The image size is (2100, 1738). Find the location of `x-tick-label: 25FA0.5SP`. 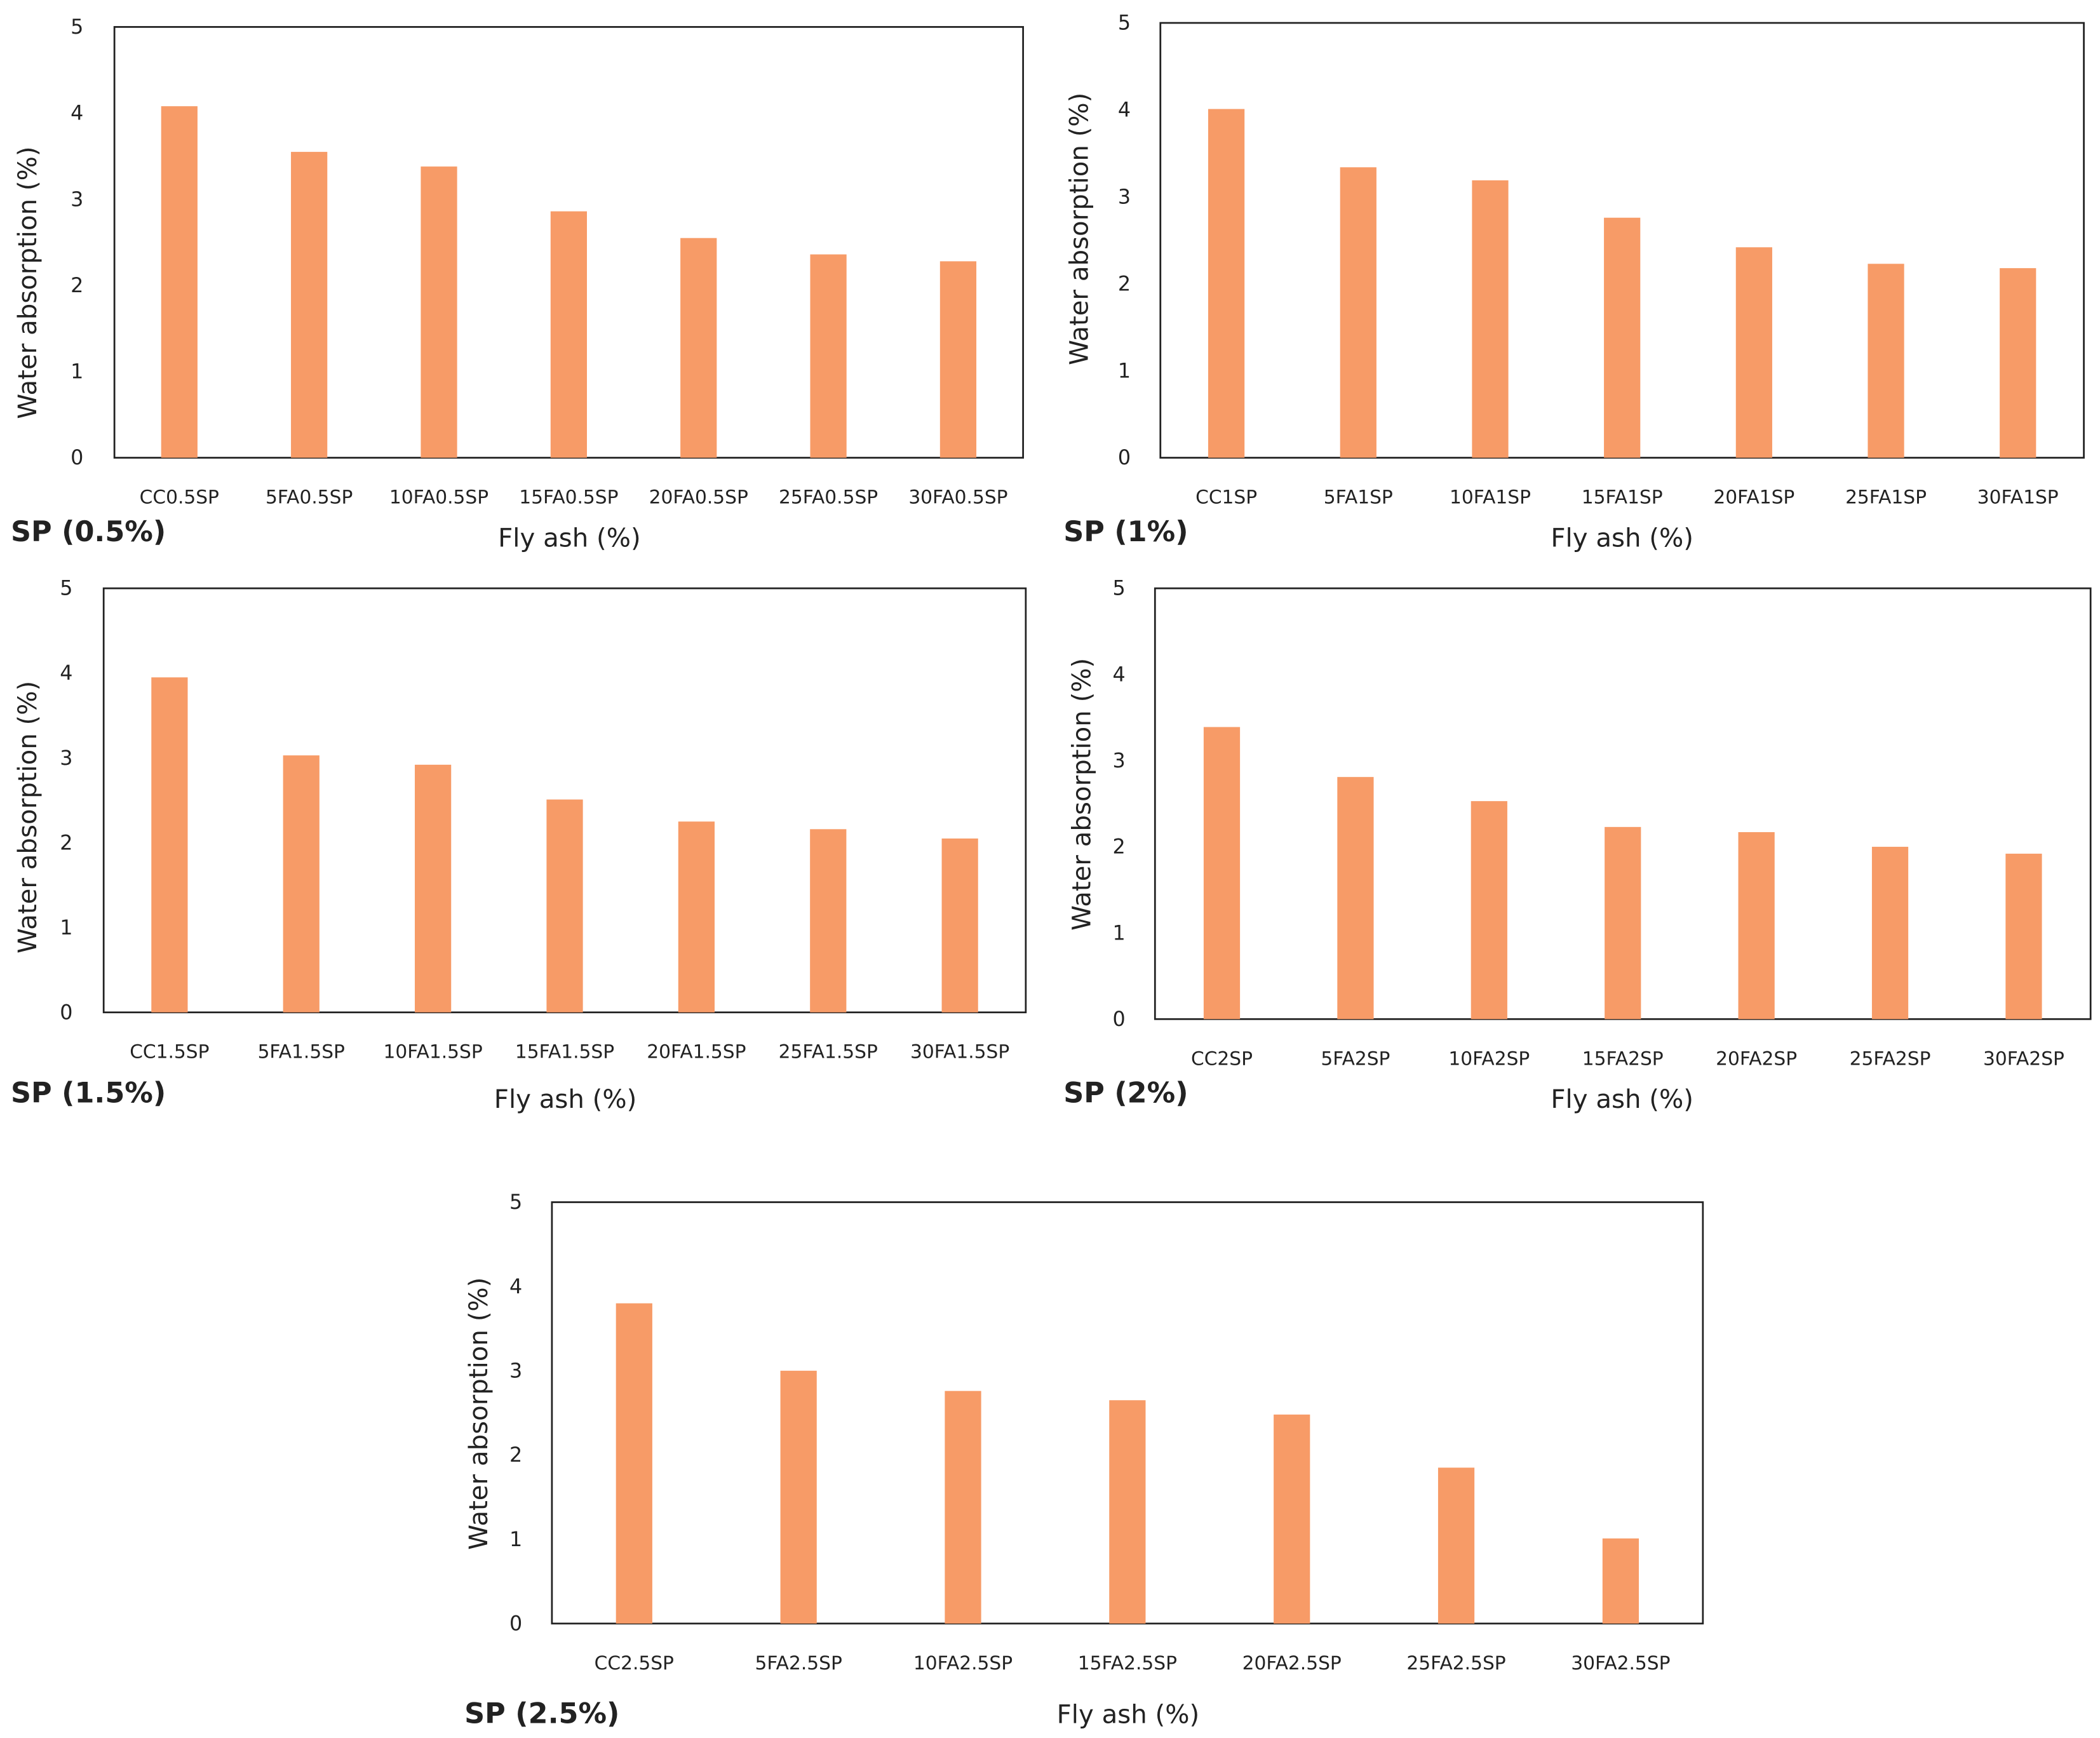

x-tick-label: 25FA0.5SP is located at coordinates (828, 497).